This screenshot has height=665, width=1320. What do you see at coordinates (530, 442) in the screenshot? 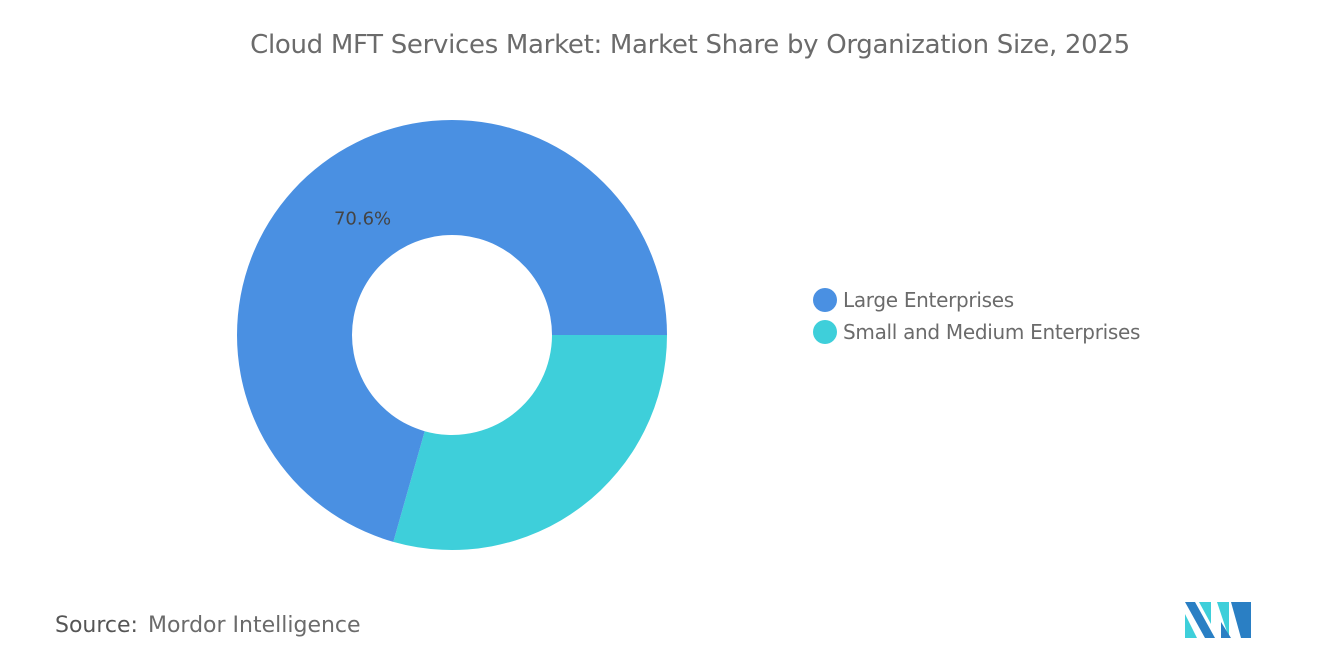
I see `slice-small-and-medium-enterprises` at bounding box center [530, 442].